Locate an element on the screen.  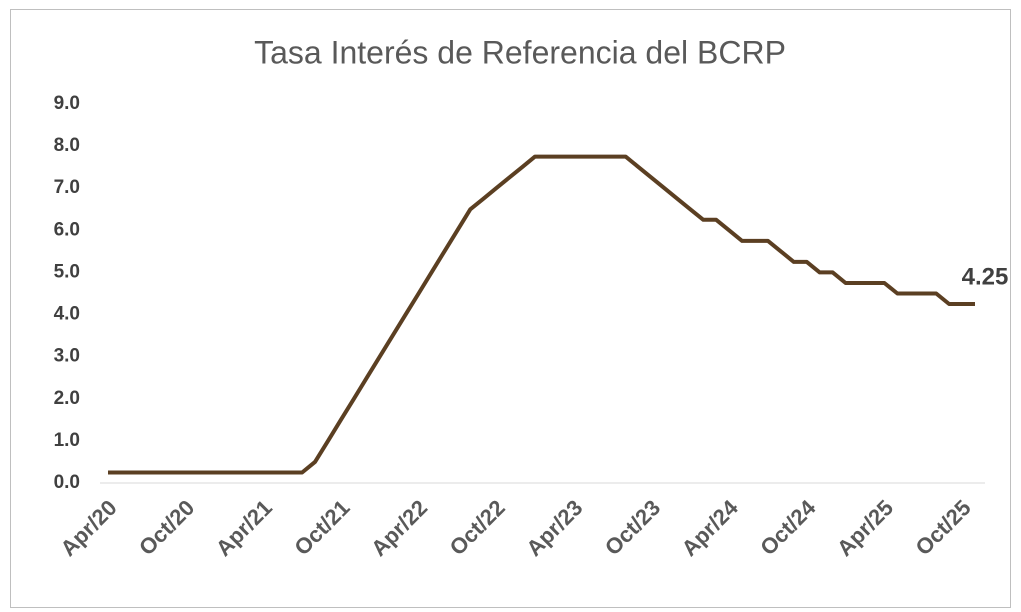
y-tick-label: 3.0 is located at coordinates (67, 356).